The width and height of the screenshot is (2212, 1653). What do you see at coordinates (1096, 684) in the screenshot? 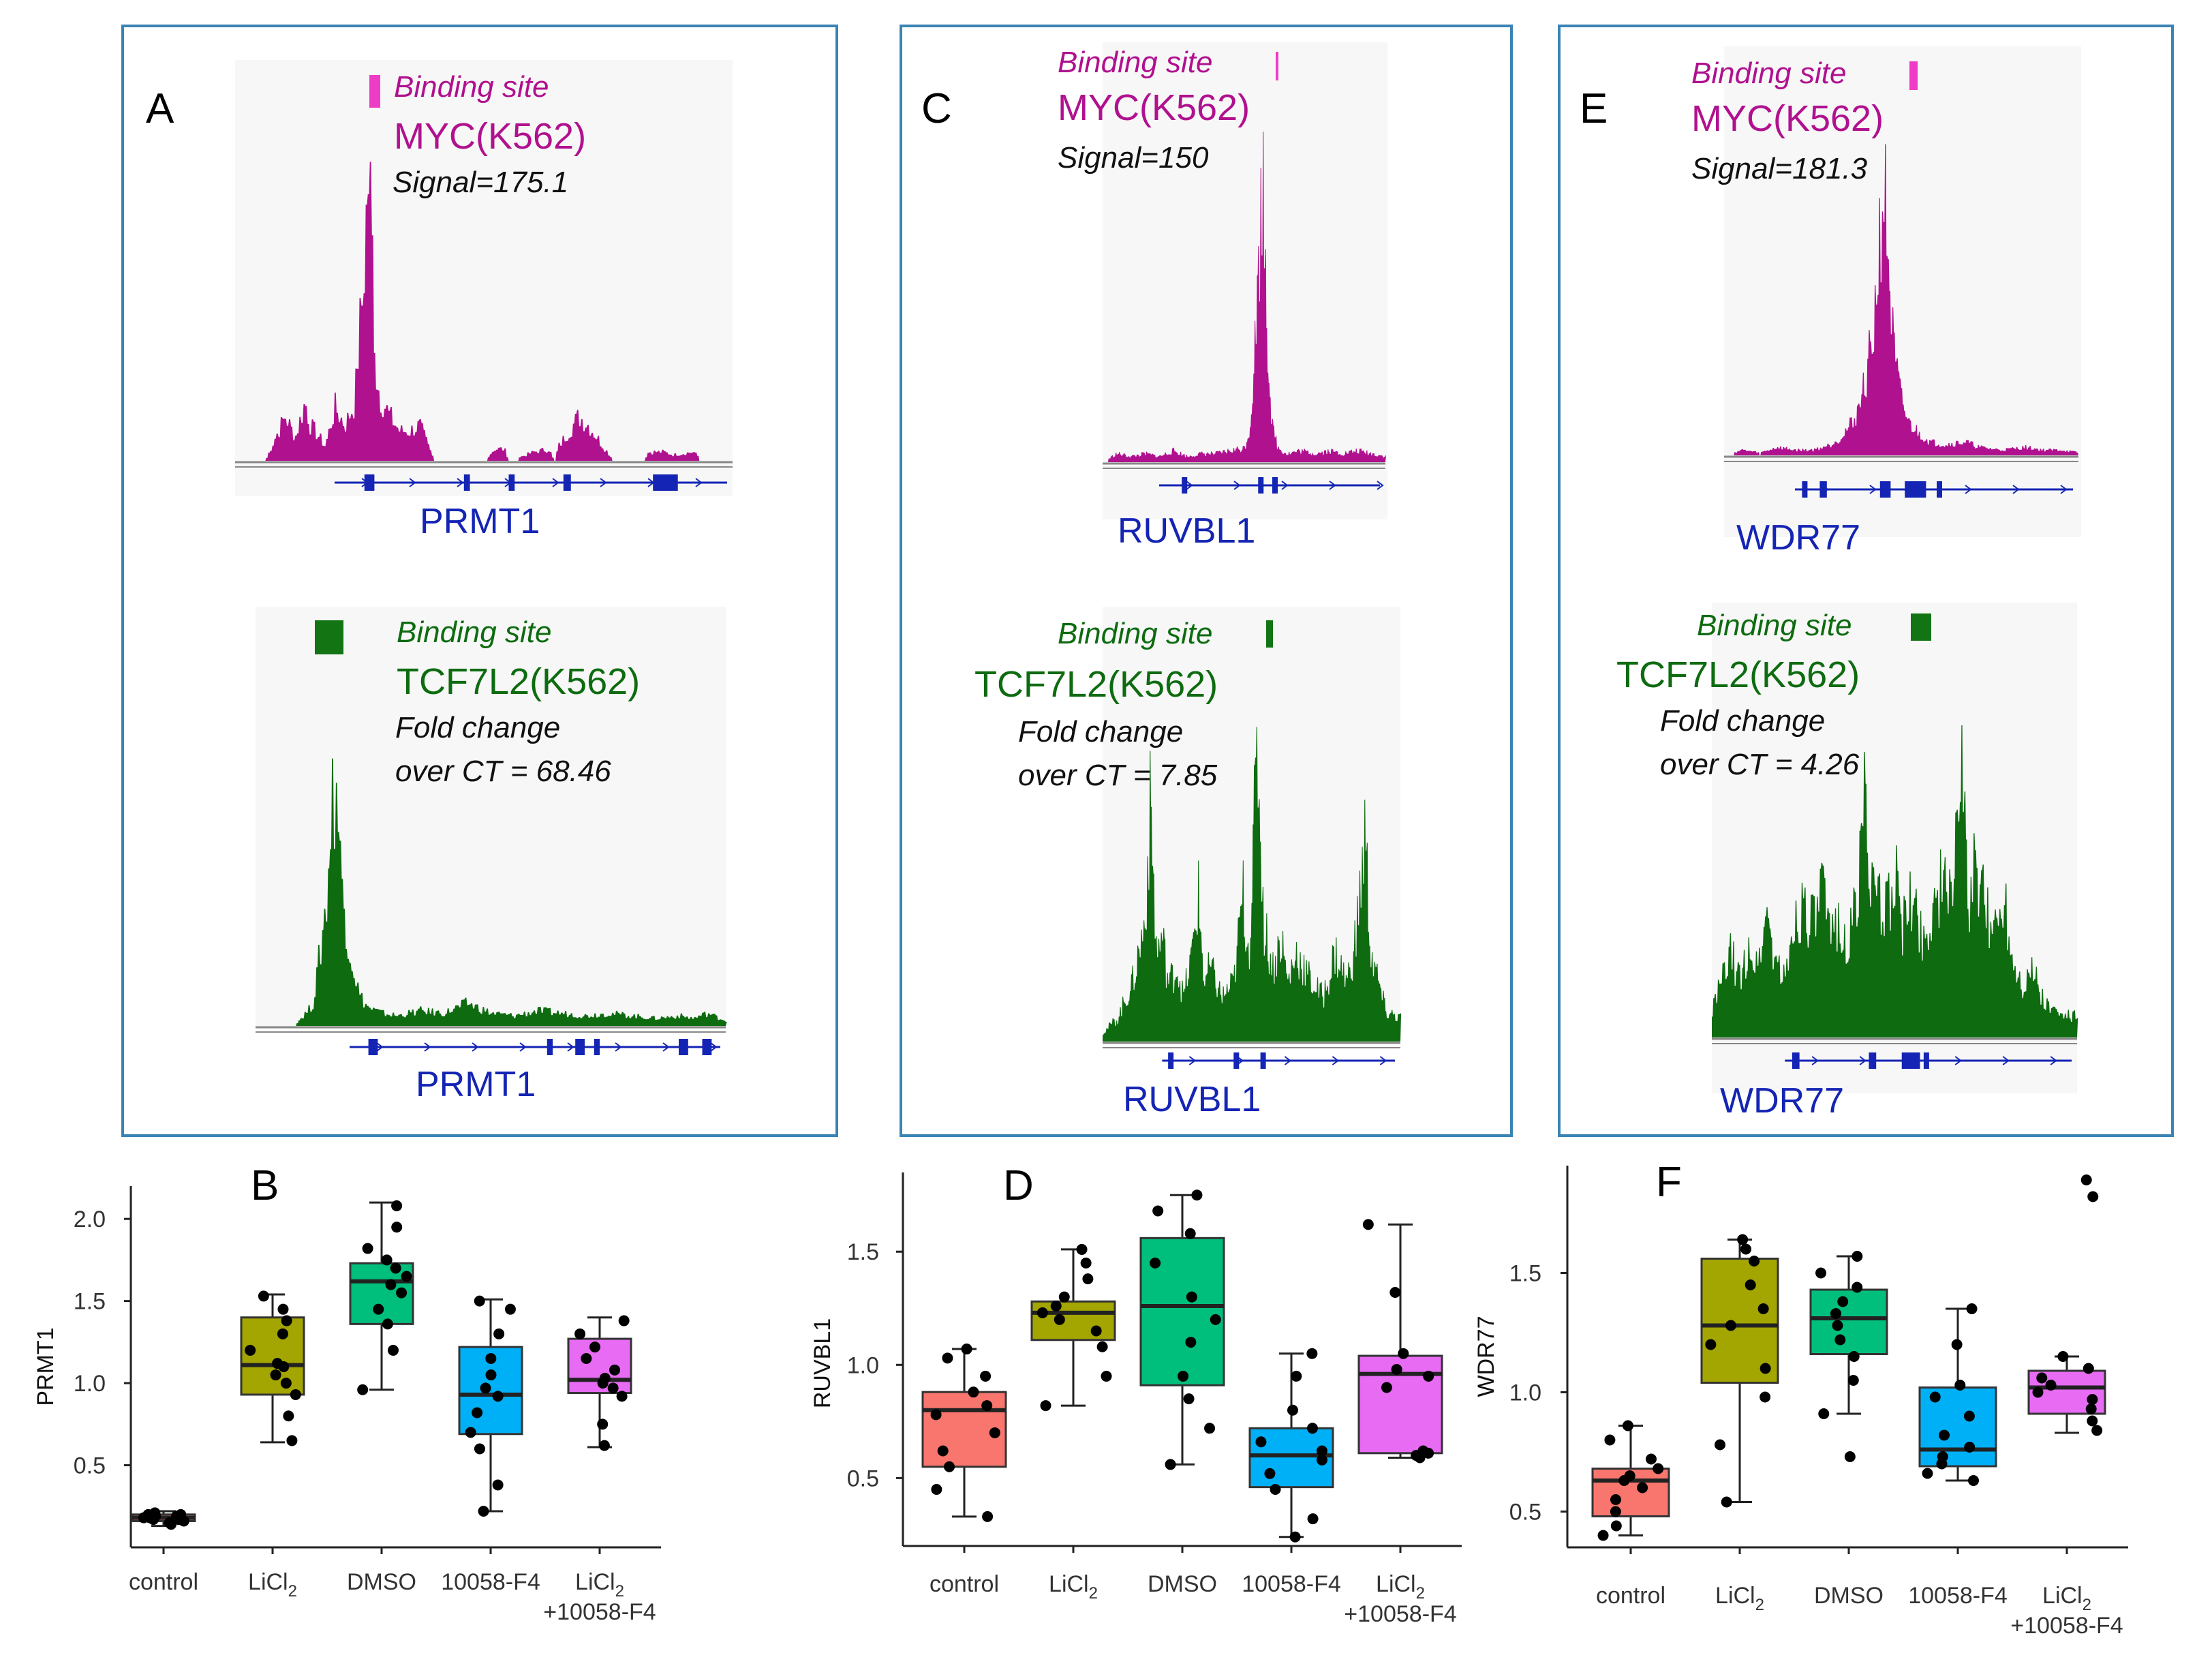
I see `factor-label: TCF7L2(K562)` at bounding box center [1096, 684].